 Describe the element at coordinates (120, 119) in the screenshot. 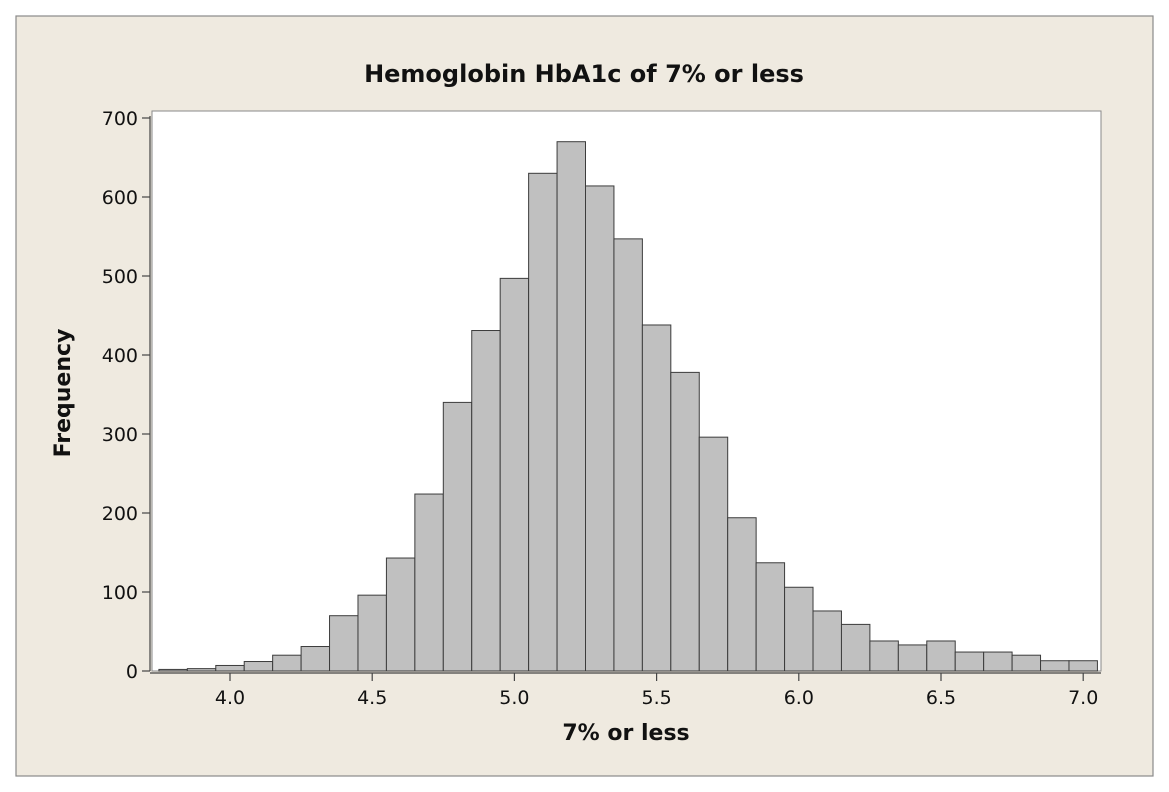

I see `y-tick-label: 700` at that location.